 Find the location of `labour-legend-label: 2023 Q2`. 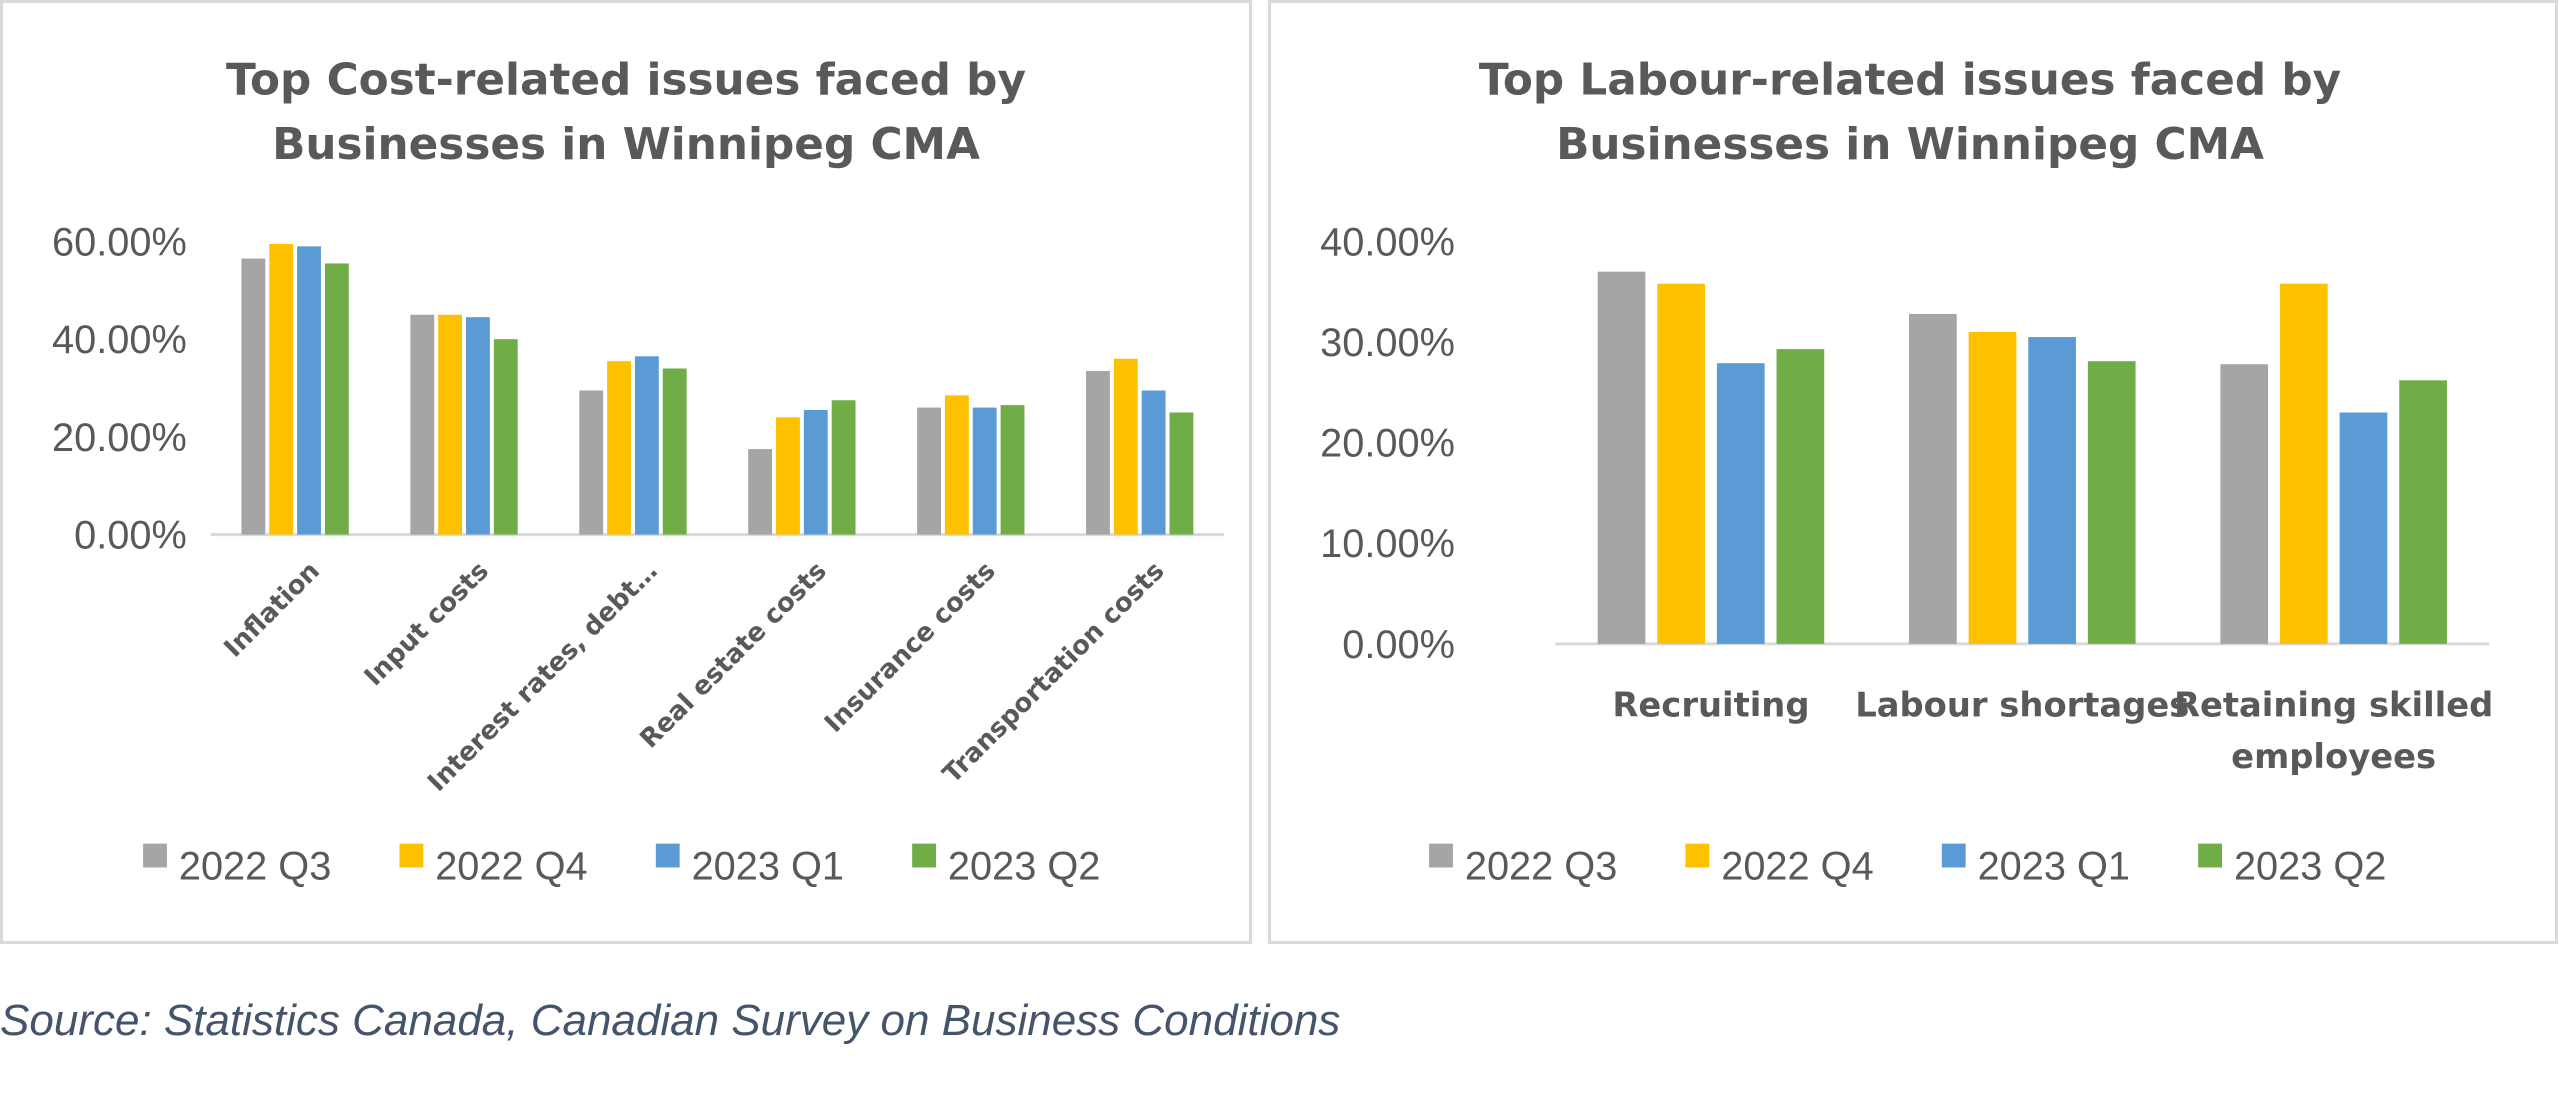

labour-legend-label: 2023 Q2 is located at coordinates (2310, 866).